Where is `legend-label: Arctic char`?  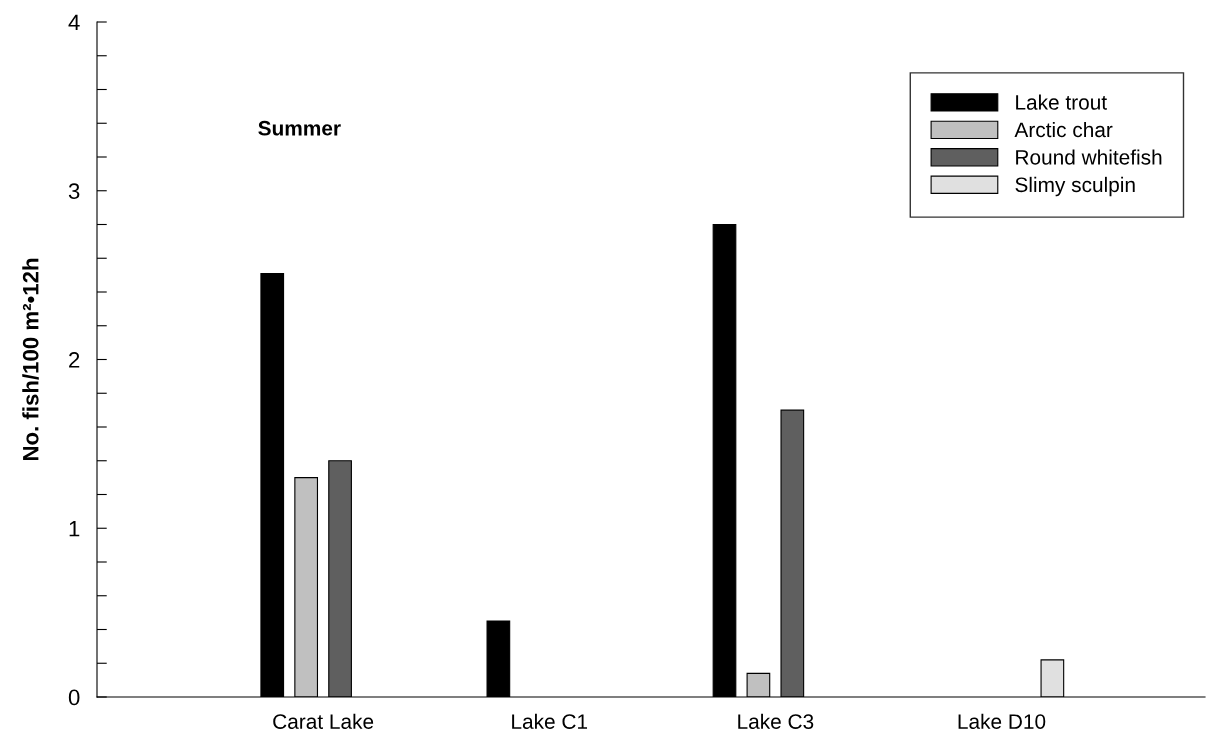
legend-label: Arctic char is located at coordinates (1063, 129).